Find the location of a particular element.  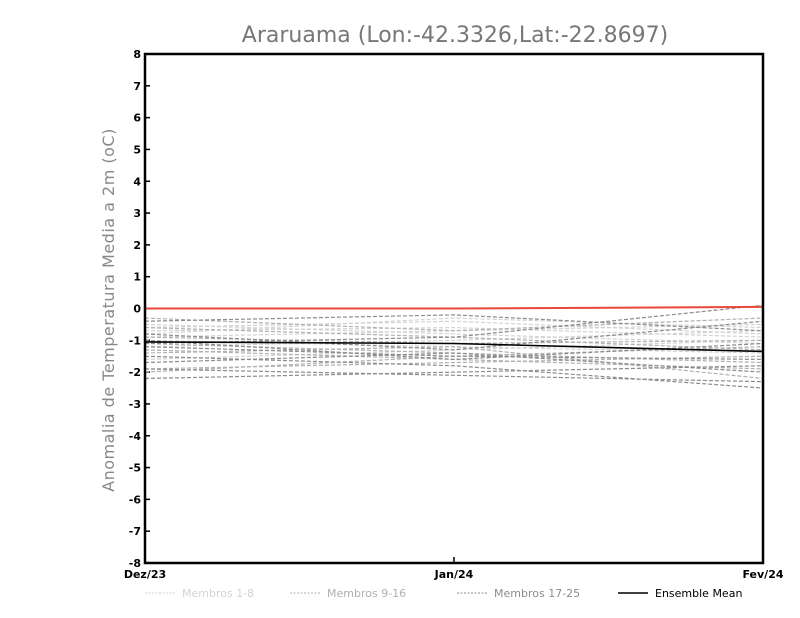

ensemble-mean-line is located at coordinates (454, 347).